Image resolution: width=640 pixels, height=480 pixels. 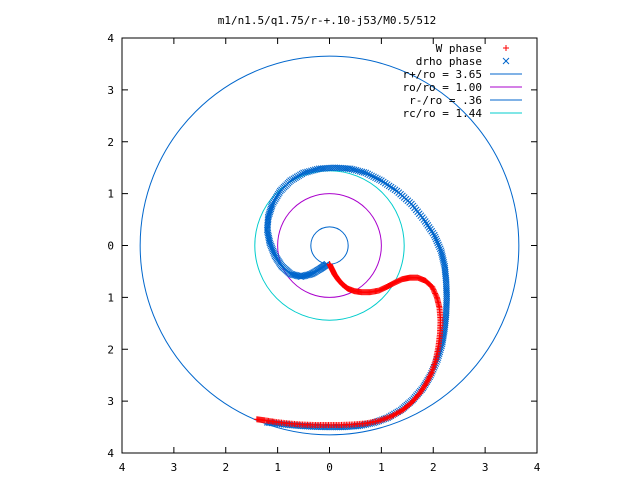 I want to click on data-point-1-108-d2, so click(x=311, y=171).